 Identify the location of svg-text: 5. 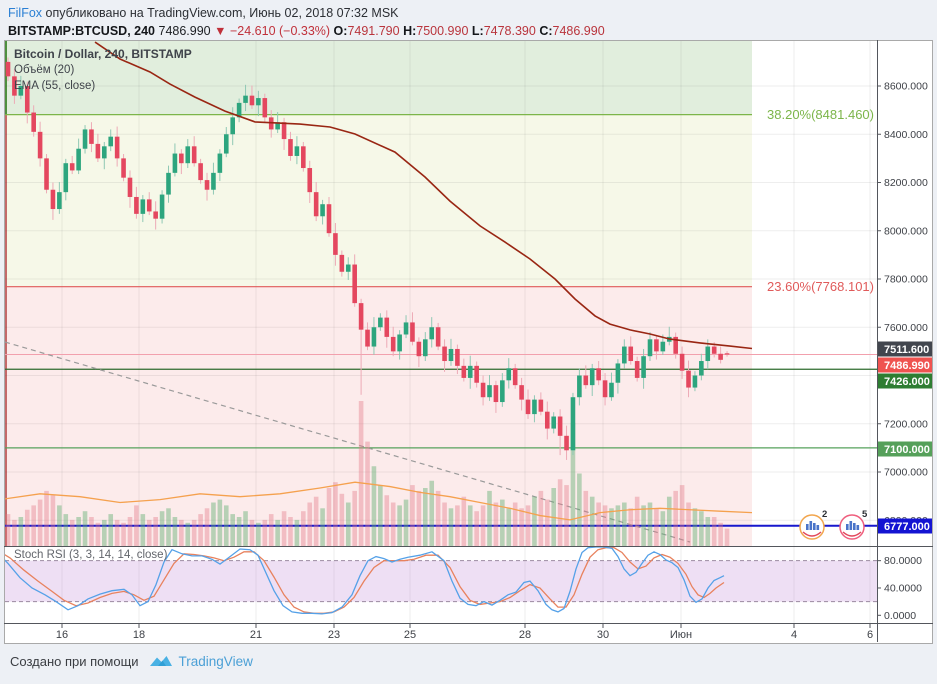
(865, 514).